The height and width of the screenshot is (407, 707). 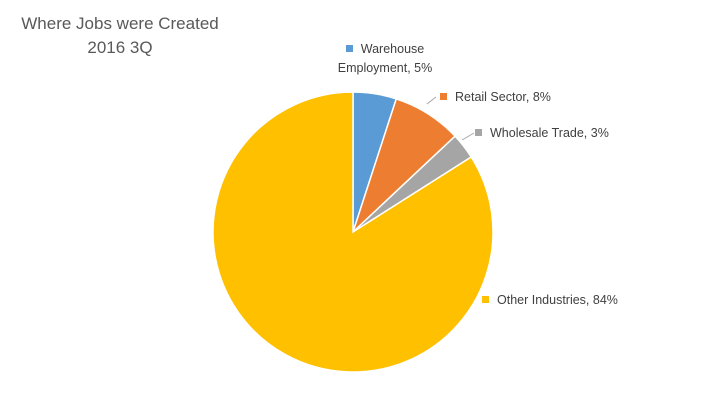 What do you see at coordinates (120, 47) in the screenshot?
I see `chart-subtitle: 2016 3Q` at bounding box center [120, 47].